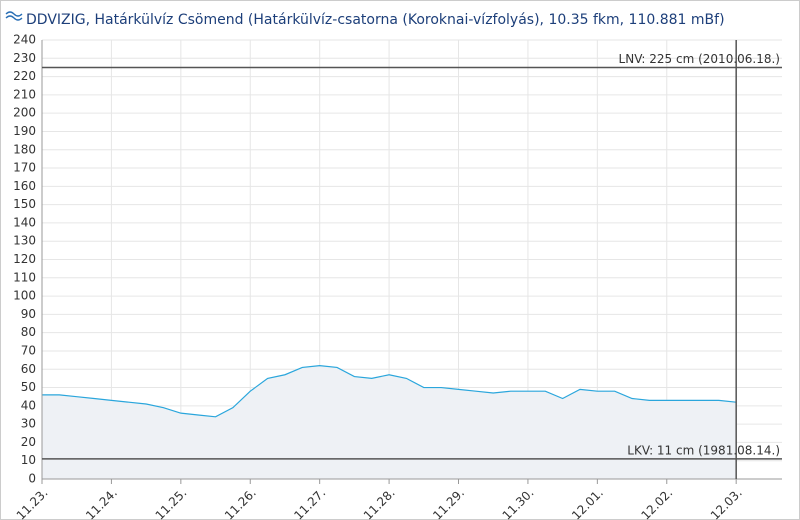 The width and height of the screenshot is (800, 520). Describe the element at coordinates (389, 391) in the screenshot. I see `line` at that location.